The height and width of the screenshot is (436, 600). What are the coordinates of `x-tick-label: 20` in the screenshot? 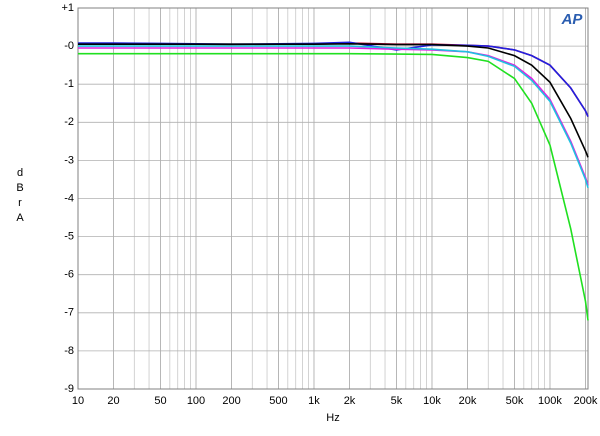 It's located at (113, 401).